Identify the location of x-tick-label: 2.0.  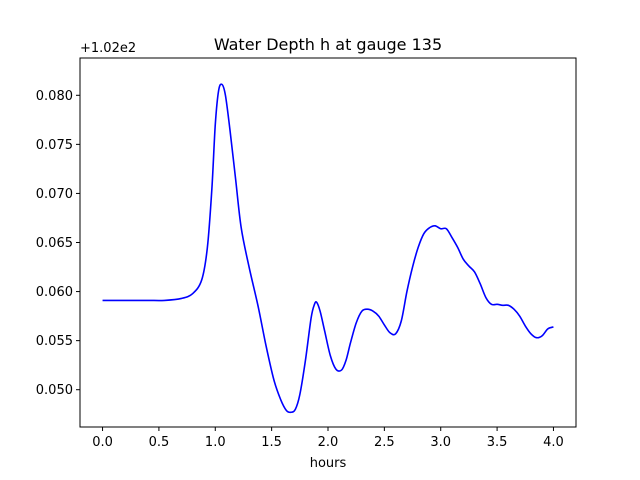
(328, 442).